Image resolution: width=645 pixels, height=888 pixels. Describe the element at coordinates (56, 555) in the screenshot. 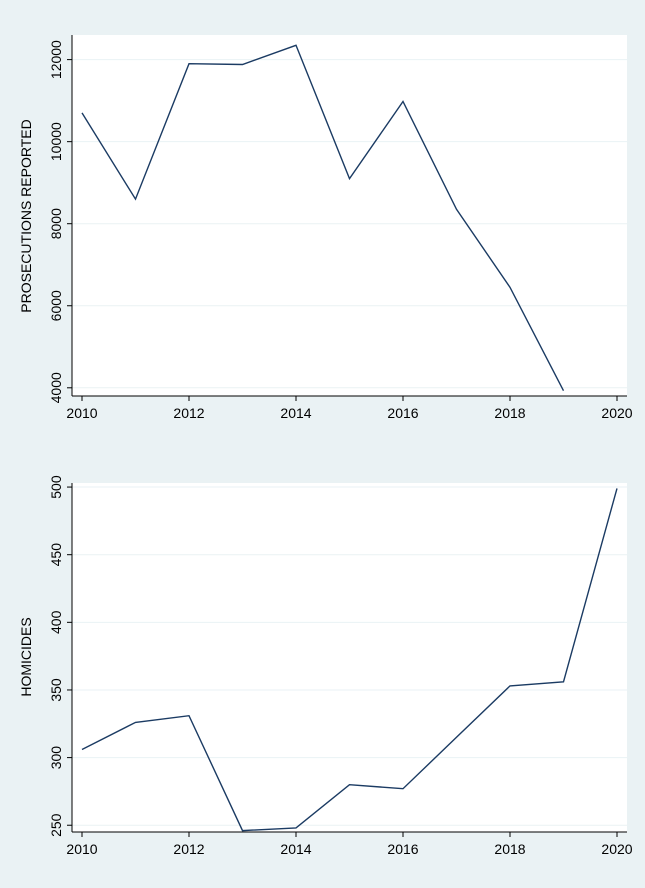

I see `y-tick-label: 450` at that location.